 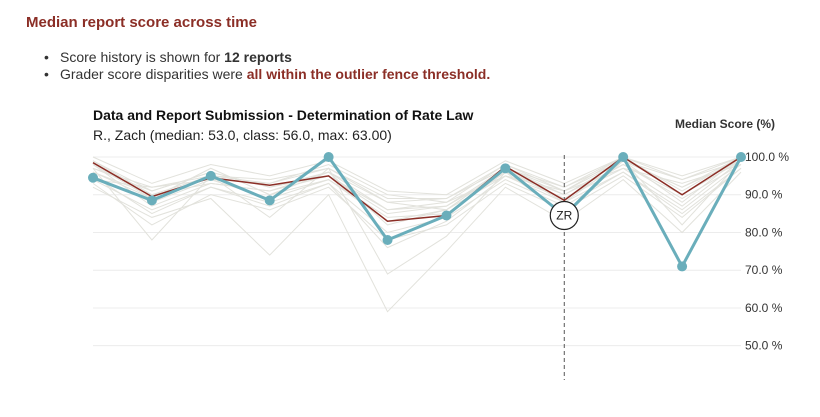 I want to click on y-tick-label: 90.0 %, so click(x=764, y=195).